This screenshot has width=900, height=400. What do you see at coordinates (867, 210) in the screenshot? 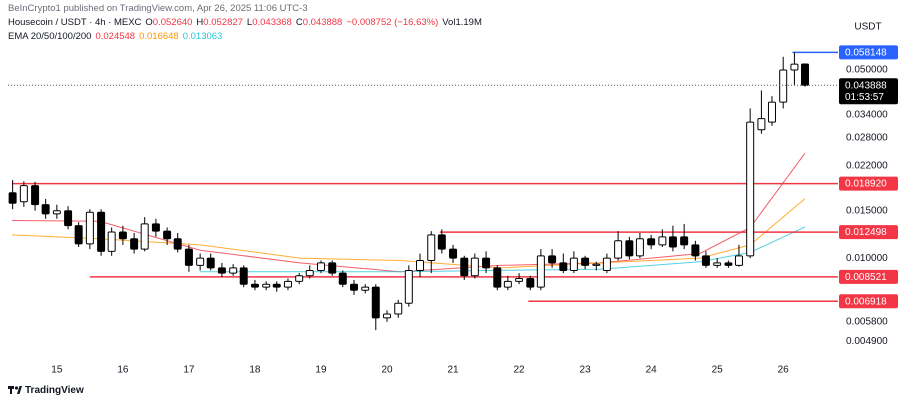
I see `y-tick-label: 0.015000` at bounding box center [867, 210].